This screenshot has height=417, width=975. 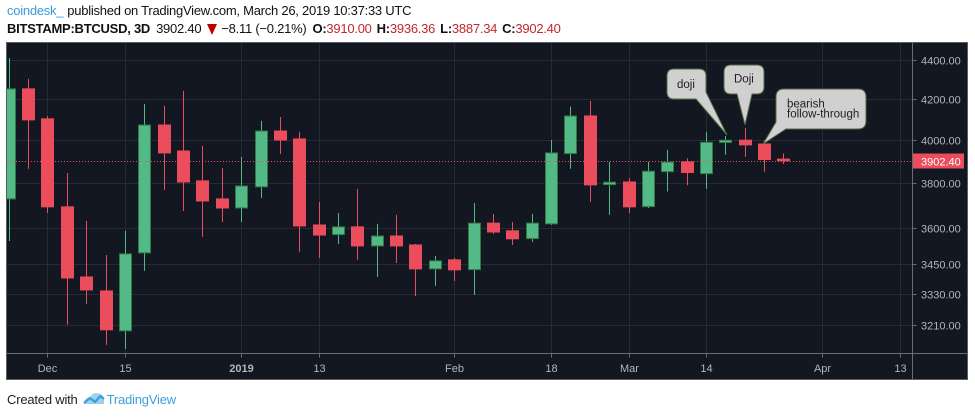 I want to click on tradingview-brand-link: TradingView, so click(x=141, y=399).